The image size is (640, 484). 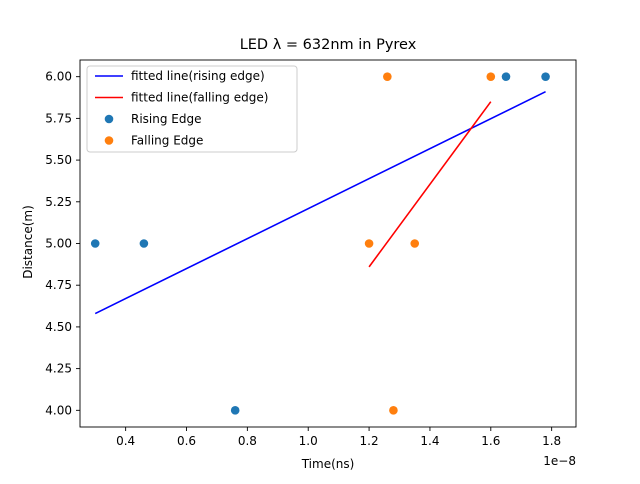 I want to click on x-tick-label-3: 1.0, so click(x=308, y=441).